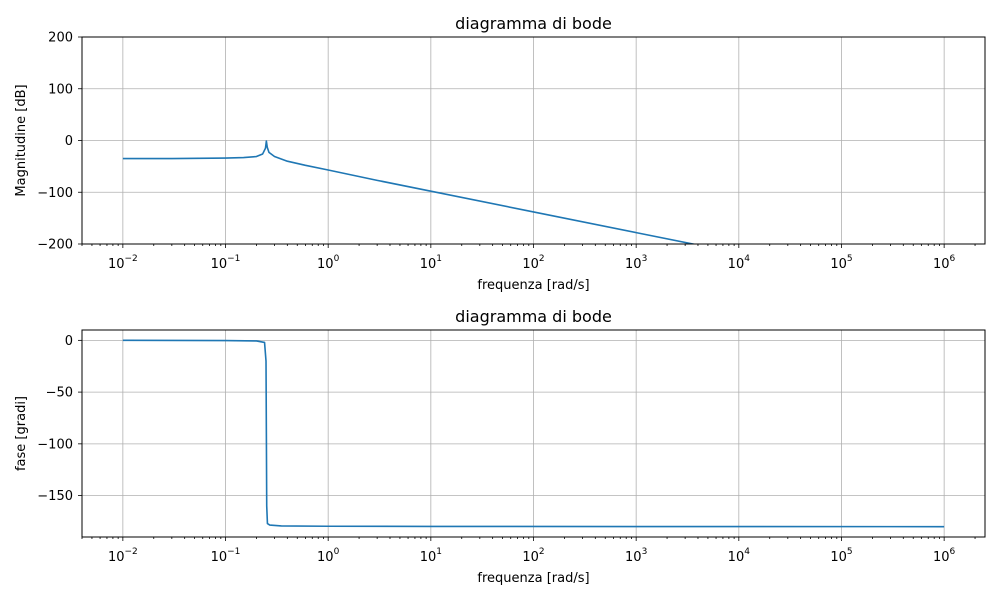  What do you see at coordinates (60, 89) in the screenshot?
I see `y-tick-label: 100` at bounding box center [60, 89].